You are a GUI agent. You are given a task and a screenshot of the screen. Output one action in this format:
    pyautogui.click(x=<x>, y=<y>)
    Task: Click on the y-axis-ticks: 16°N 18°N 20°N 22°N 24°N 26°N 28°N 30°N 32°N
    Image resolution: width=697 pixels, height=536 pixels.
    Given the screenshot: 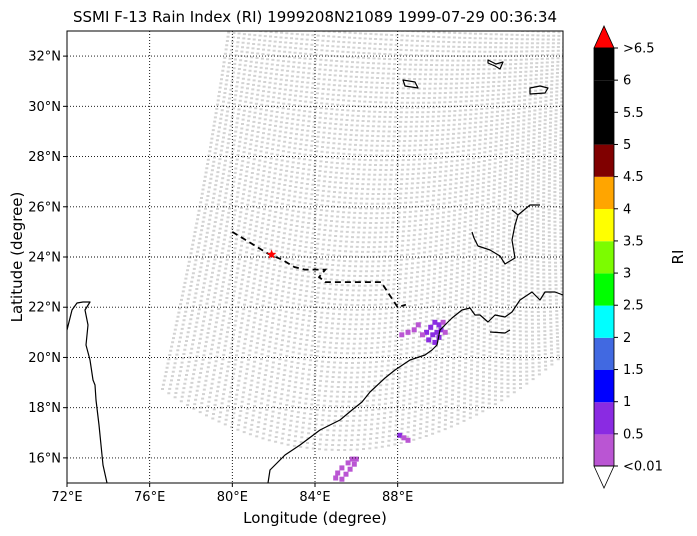 What is the action you would take?
    pyautogui.click(x=47, y=258)
    